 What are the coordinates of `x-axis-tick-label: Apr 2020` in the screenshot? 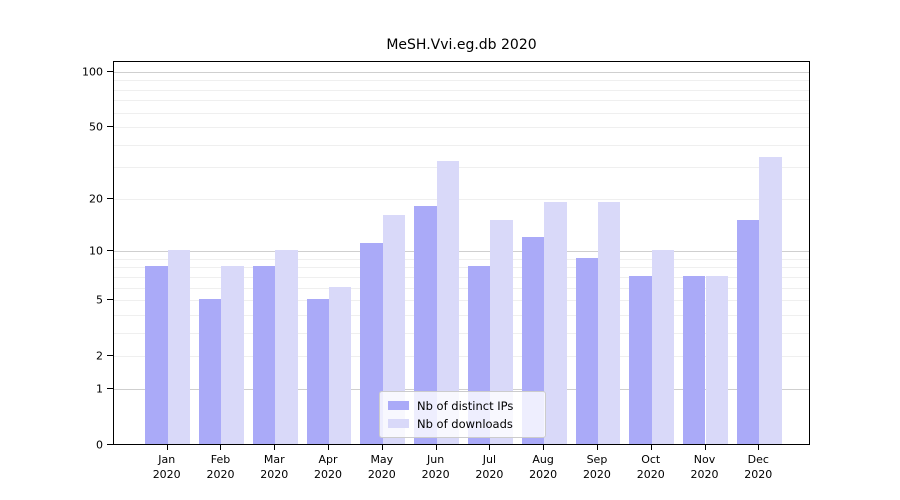 It's located at (328, 467).